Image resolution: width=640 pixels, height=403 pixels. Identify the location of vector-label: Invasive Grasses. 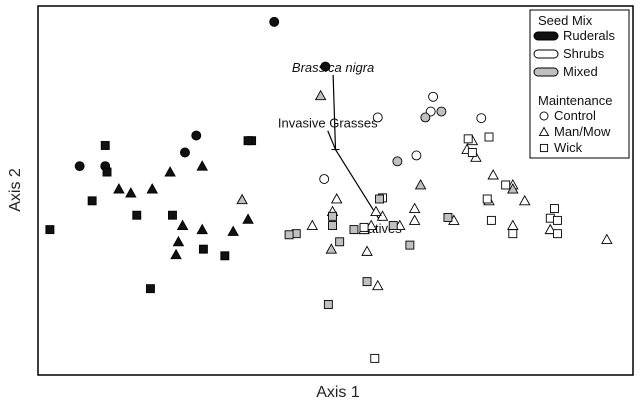
(328, 123).